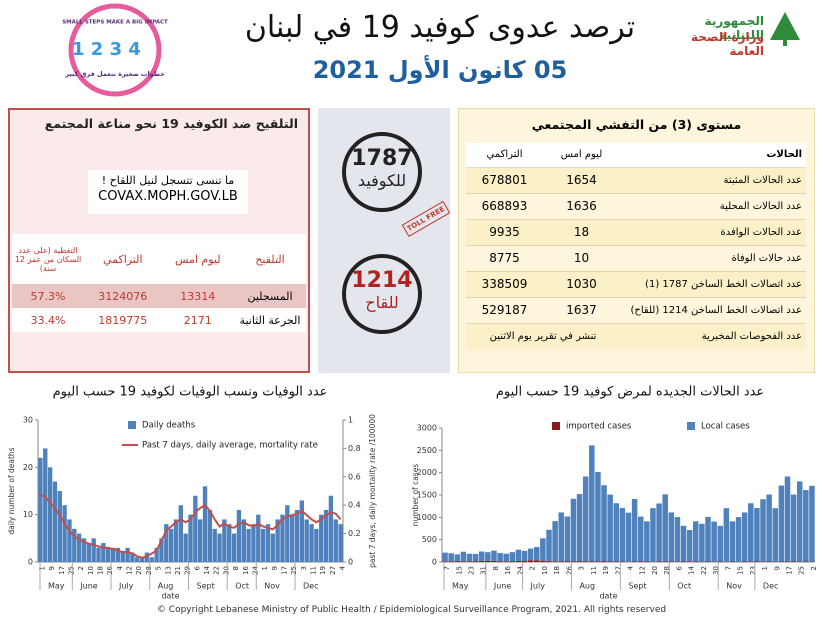  I want to click on y2-tick-label: 0, so click(350, 562).